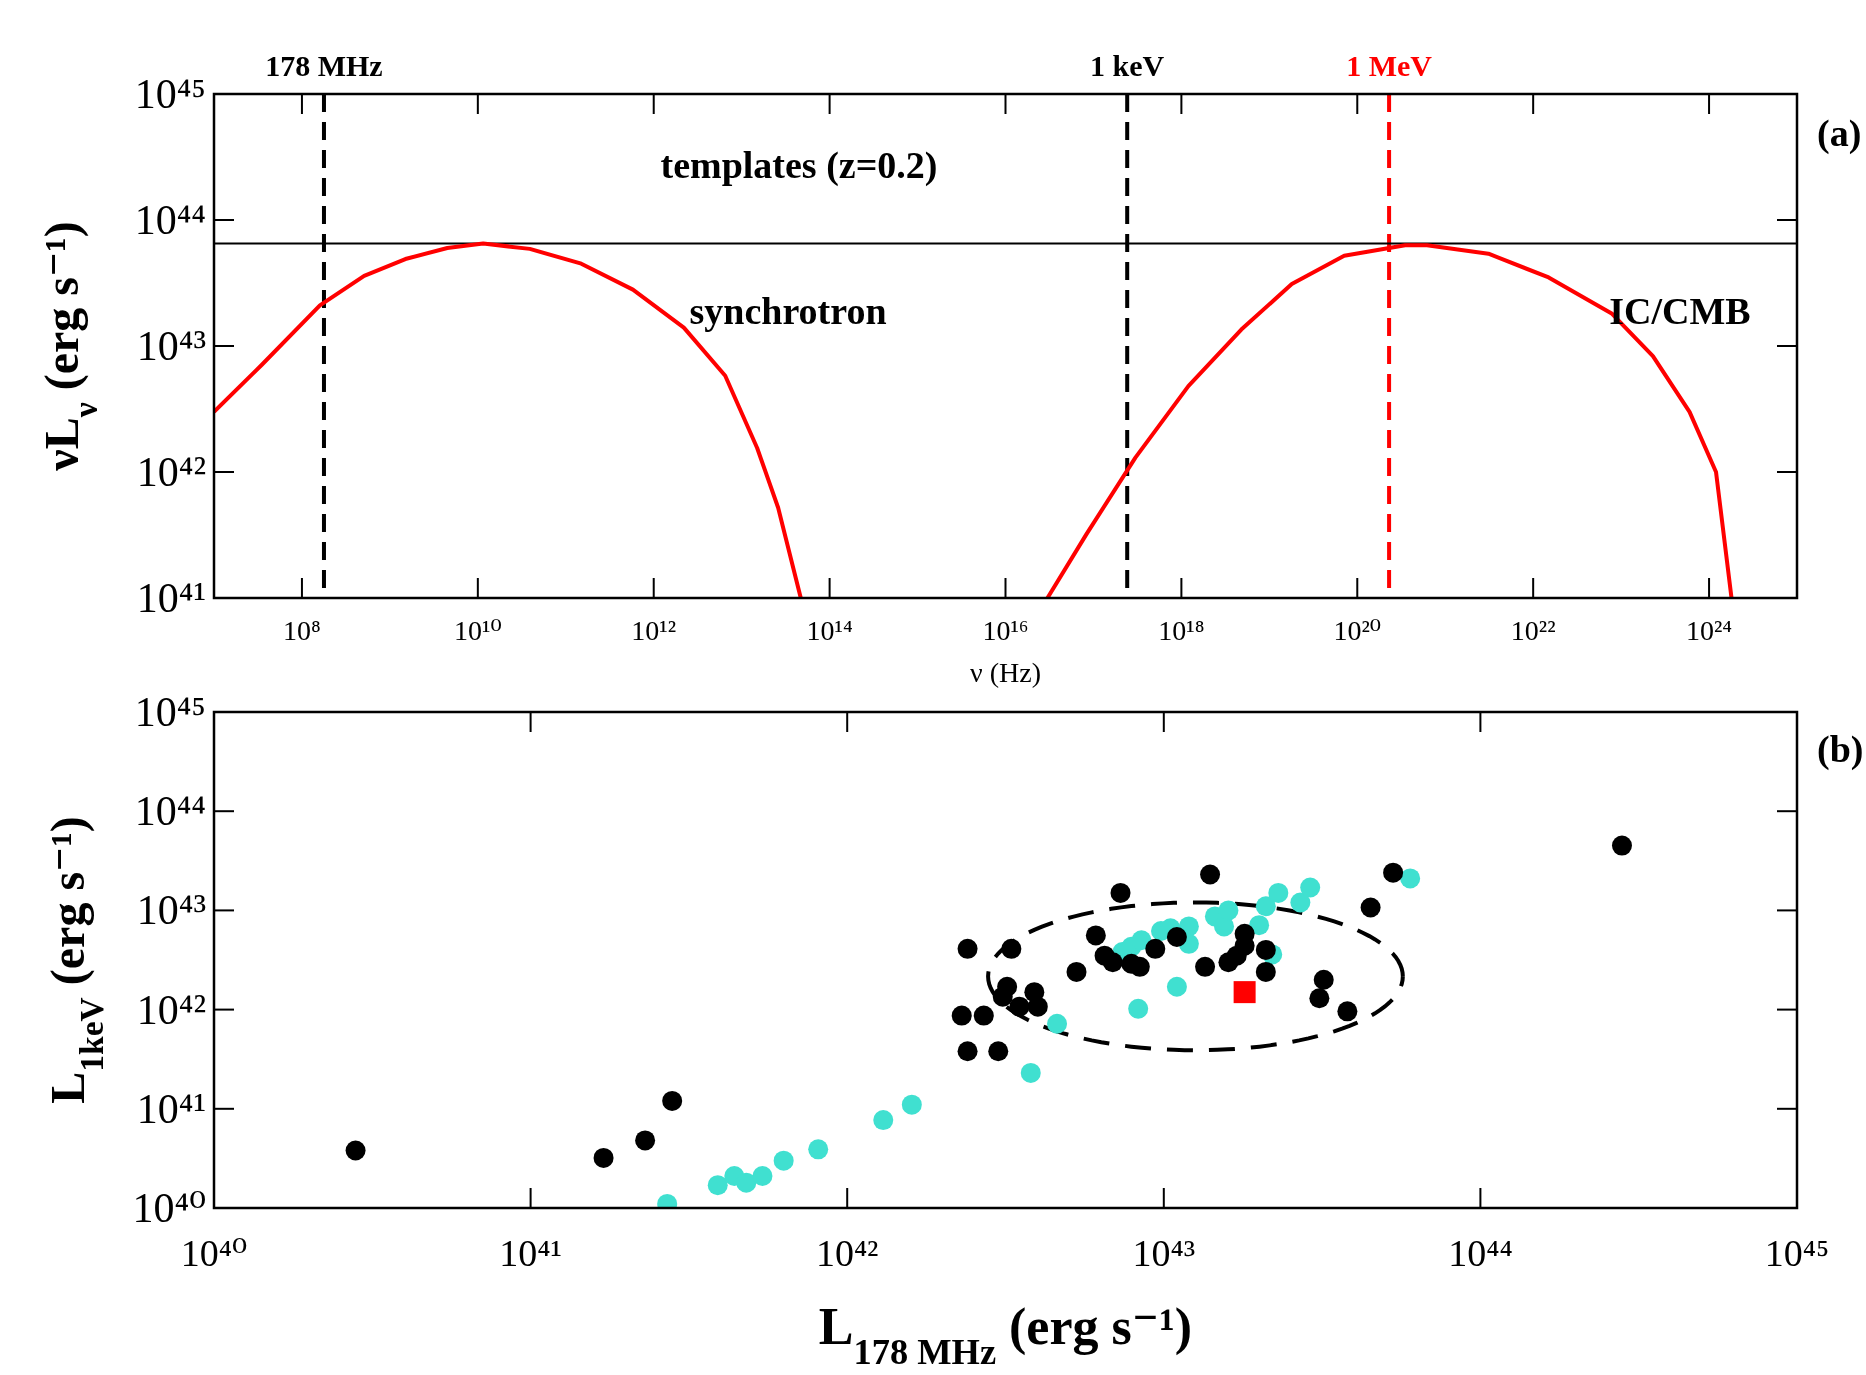 The height and width of the screenshot is (1375, 1866). Describe the element at coordinates (1533, 630) in the screenshot. I see `x-tick-label: 10²²` at that location.